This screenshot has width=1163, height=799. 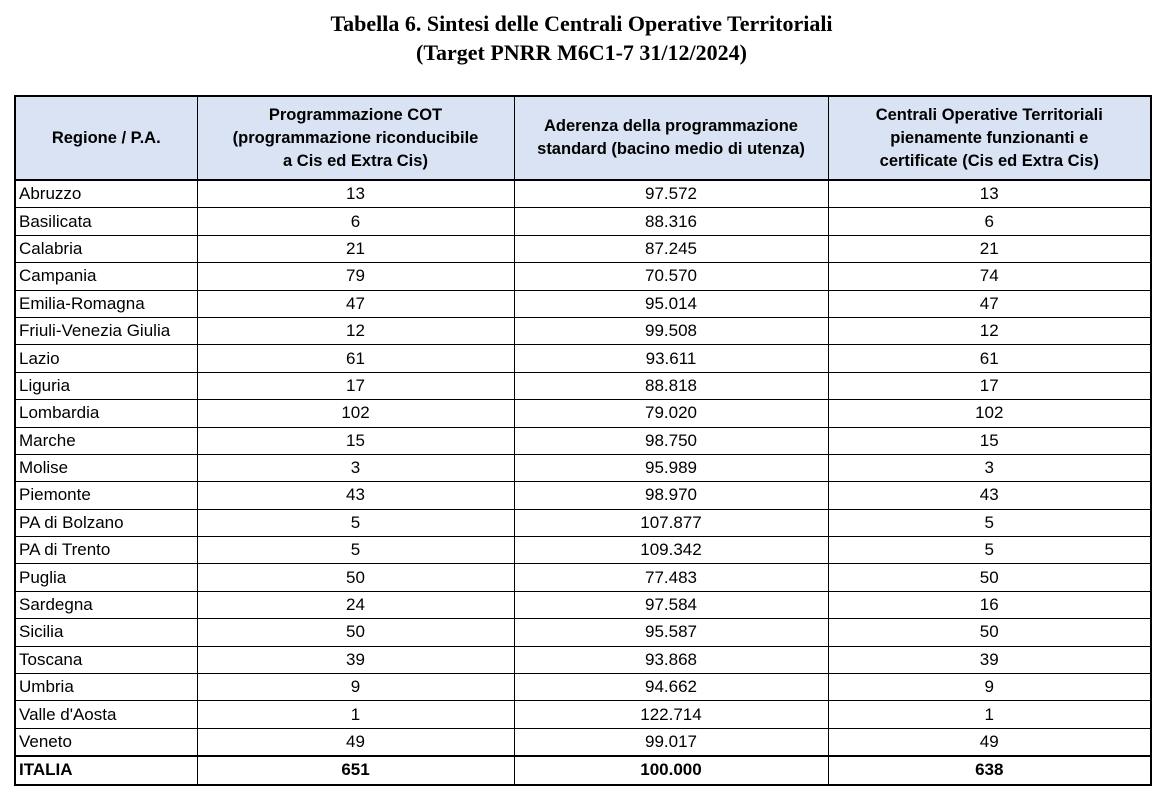 I want to click on region-cell-value: Abruzzo, so click(x=106, y=194).